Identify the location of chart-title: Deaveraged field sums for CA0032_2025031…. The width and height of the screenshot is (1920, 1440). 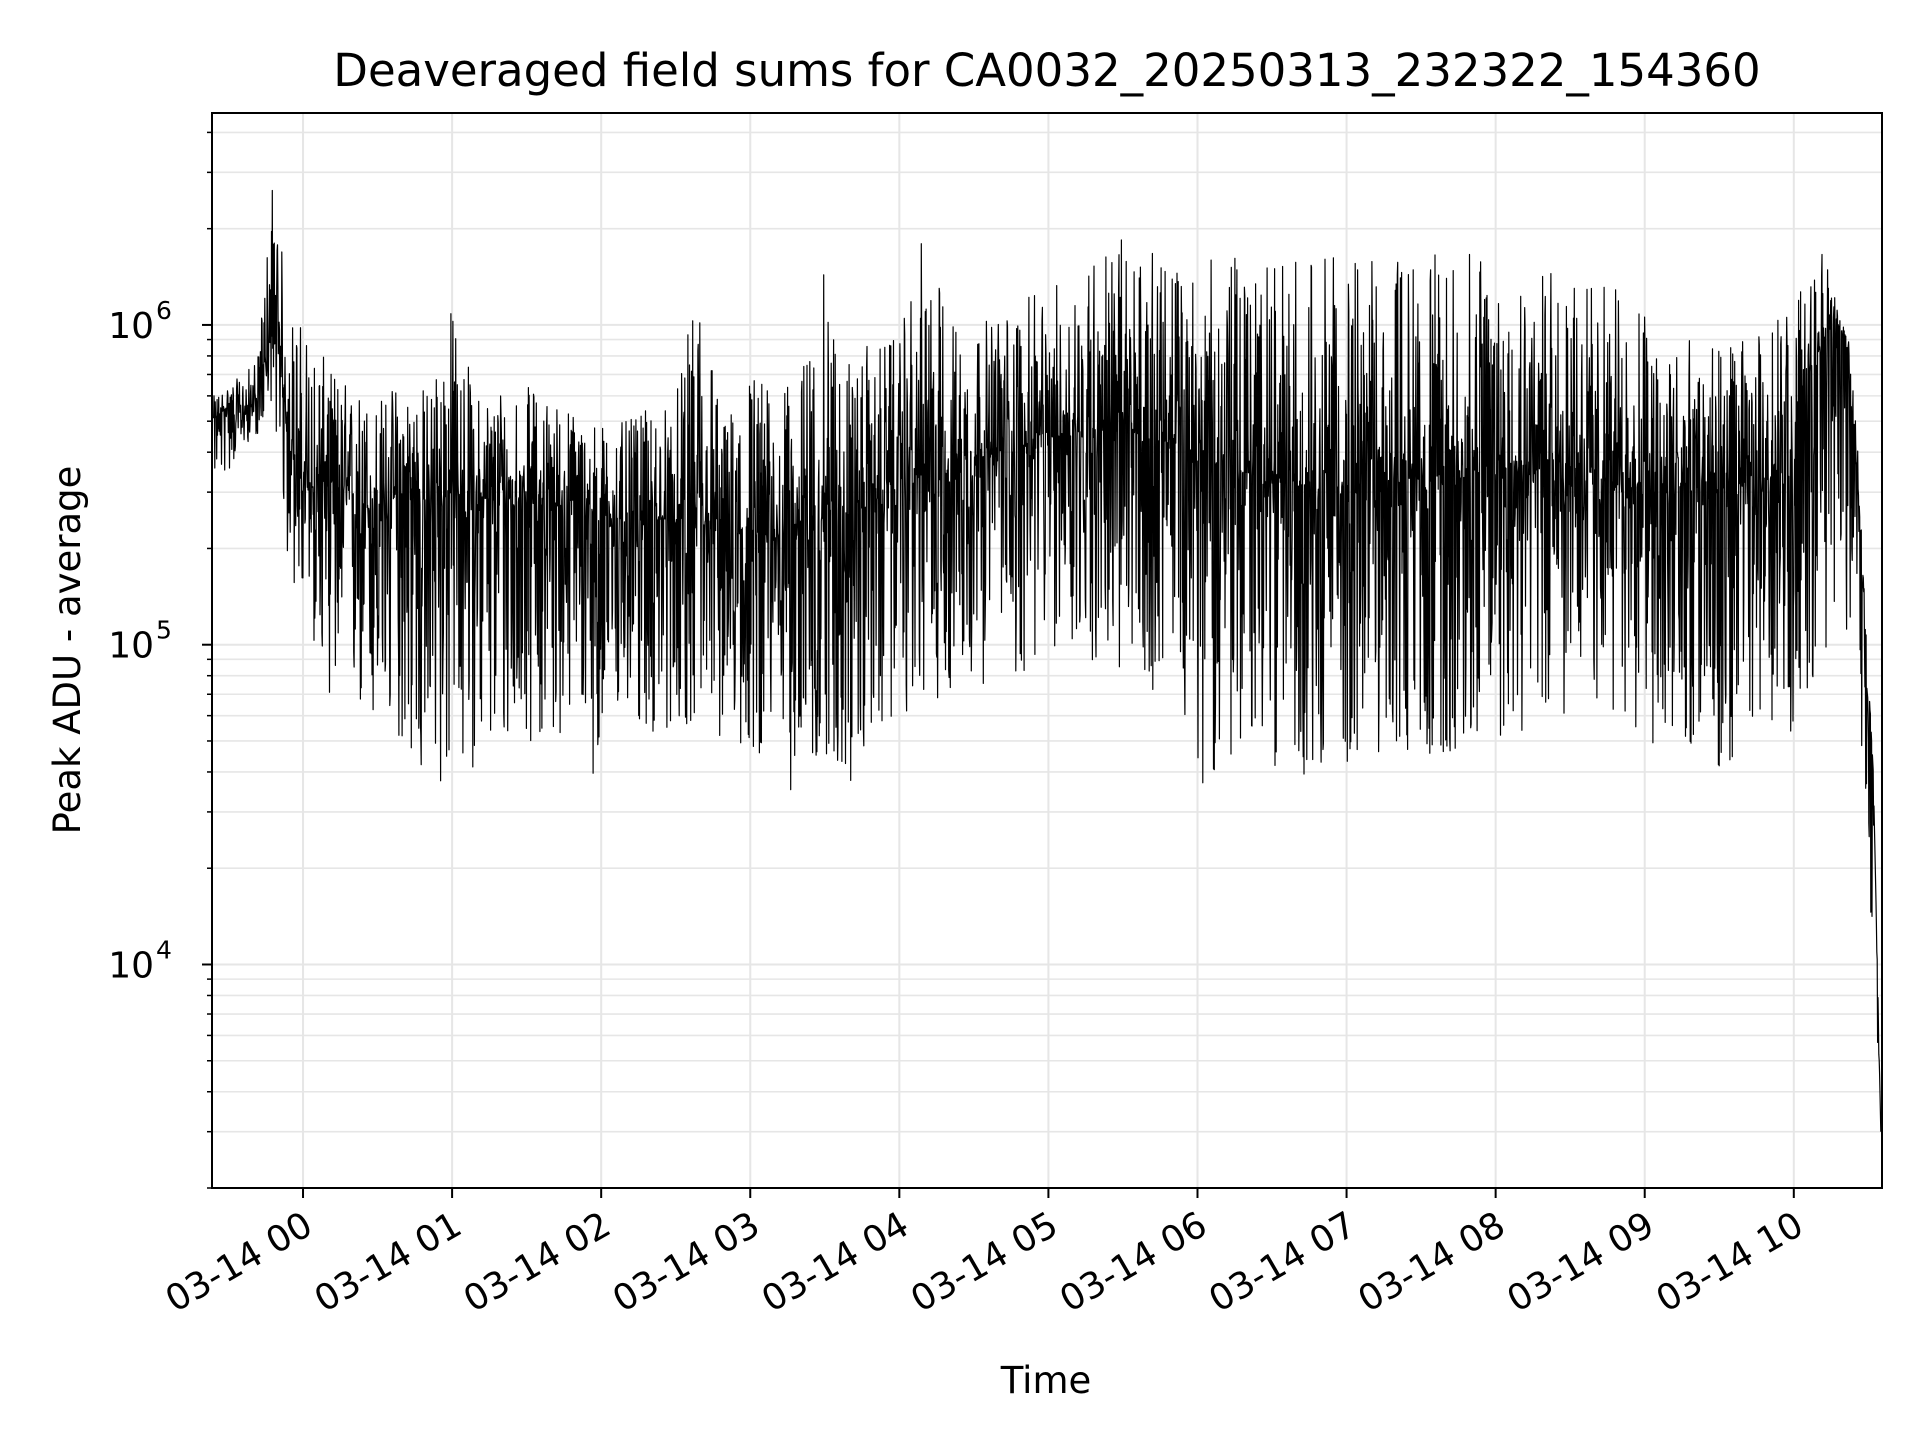
(1046, 70).